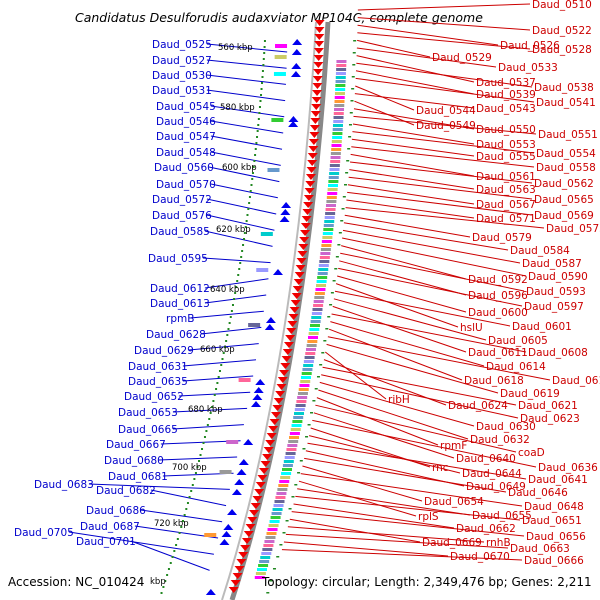  Describe the element at coordinates (530, 394) in the screenshot. I see `right-gene-label: Daud_0619` at that location.